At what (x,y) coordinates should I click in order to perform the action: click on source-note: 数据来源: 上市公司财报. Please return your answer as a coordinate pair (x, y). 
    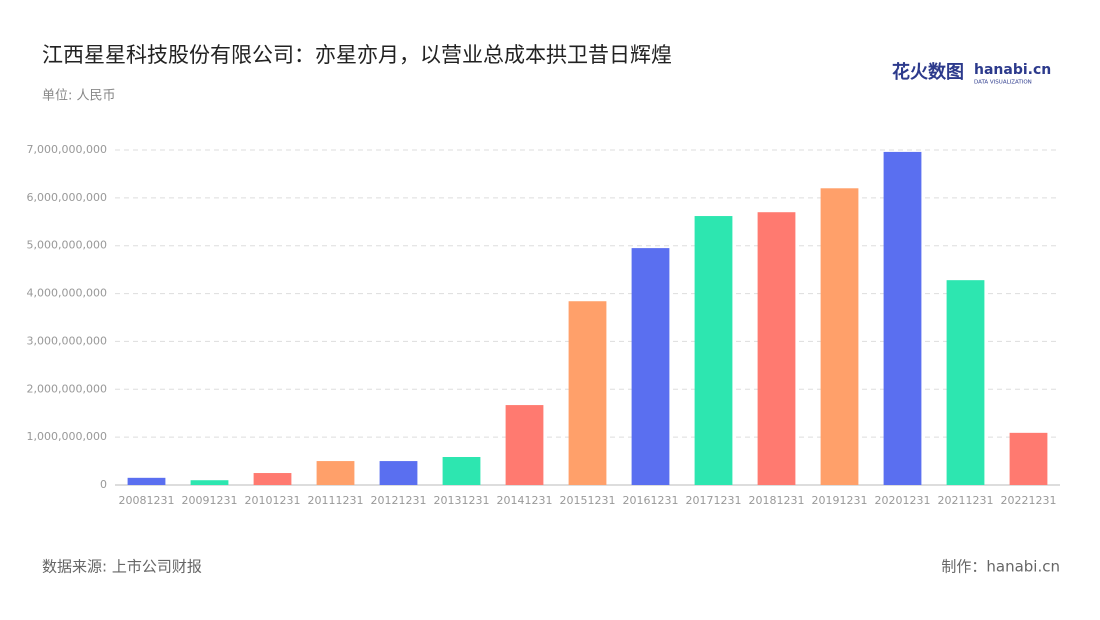
    Looking at the image, I should click on (122, 567).